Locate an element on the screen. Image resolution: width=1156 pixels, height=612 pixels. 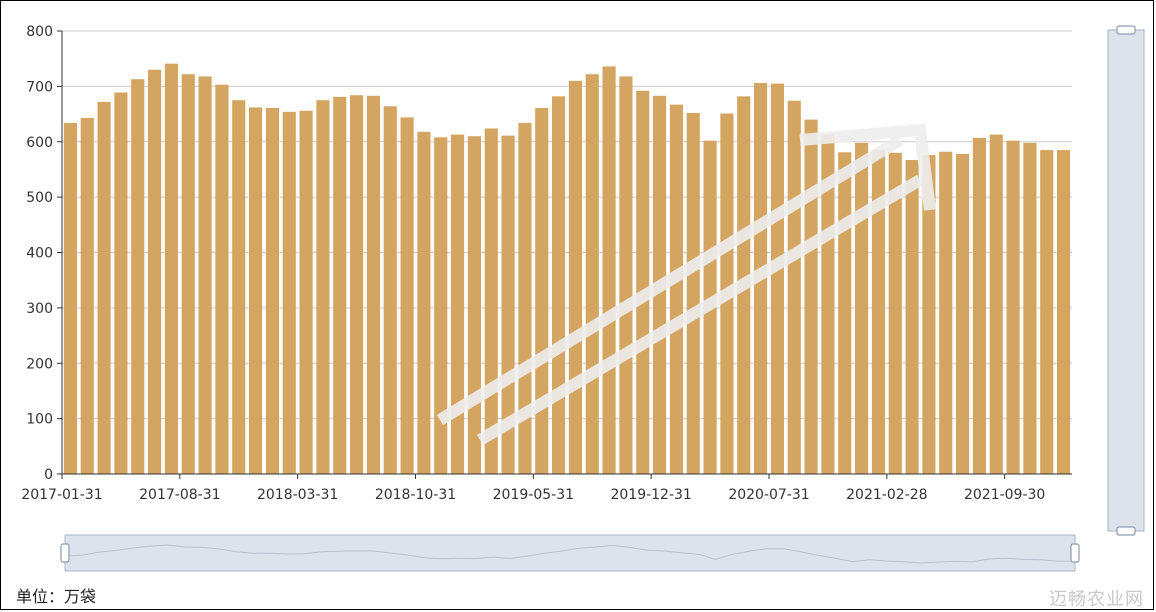
y-tick-label: 600 is located at coordinates (39, 143).